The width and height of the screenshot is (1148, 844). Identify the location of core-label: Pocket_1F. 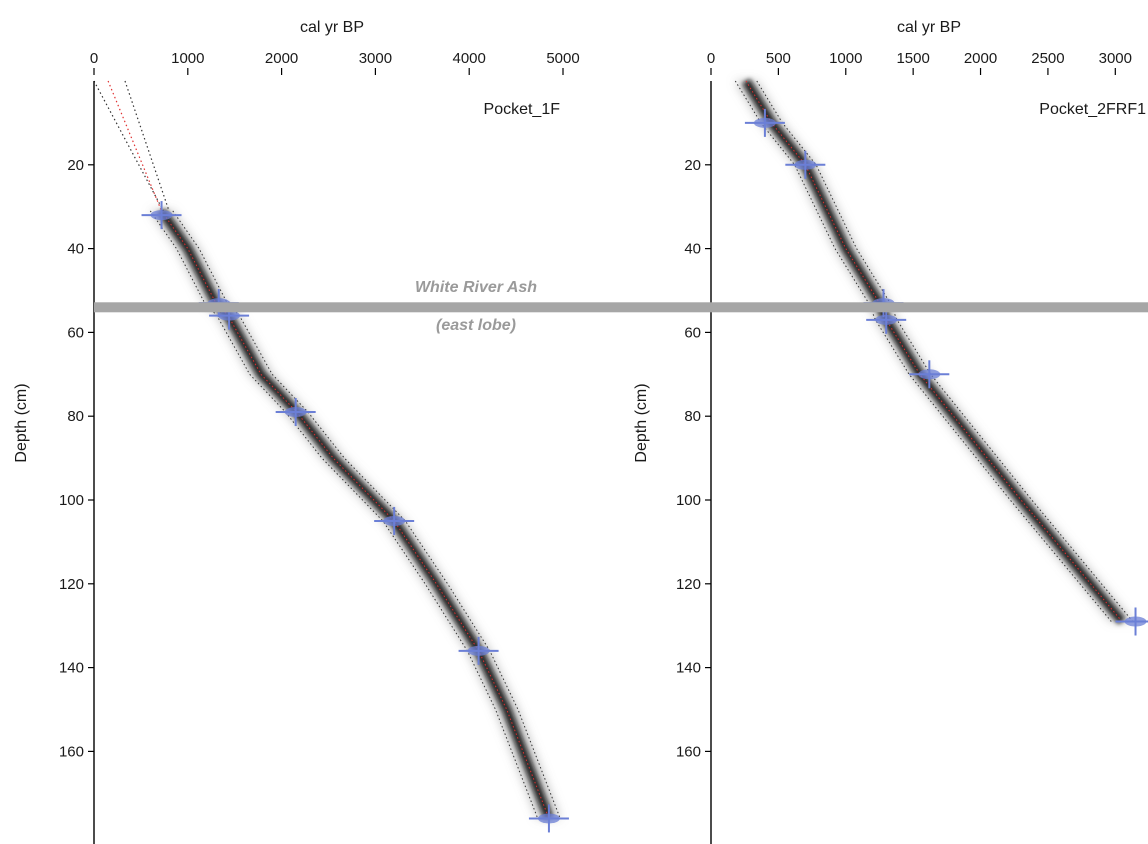
(522, 109).